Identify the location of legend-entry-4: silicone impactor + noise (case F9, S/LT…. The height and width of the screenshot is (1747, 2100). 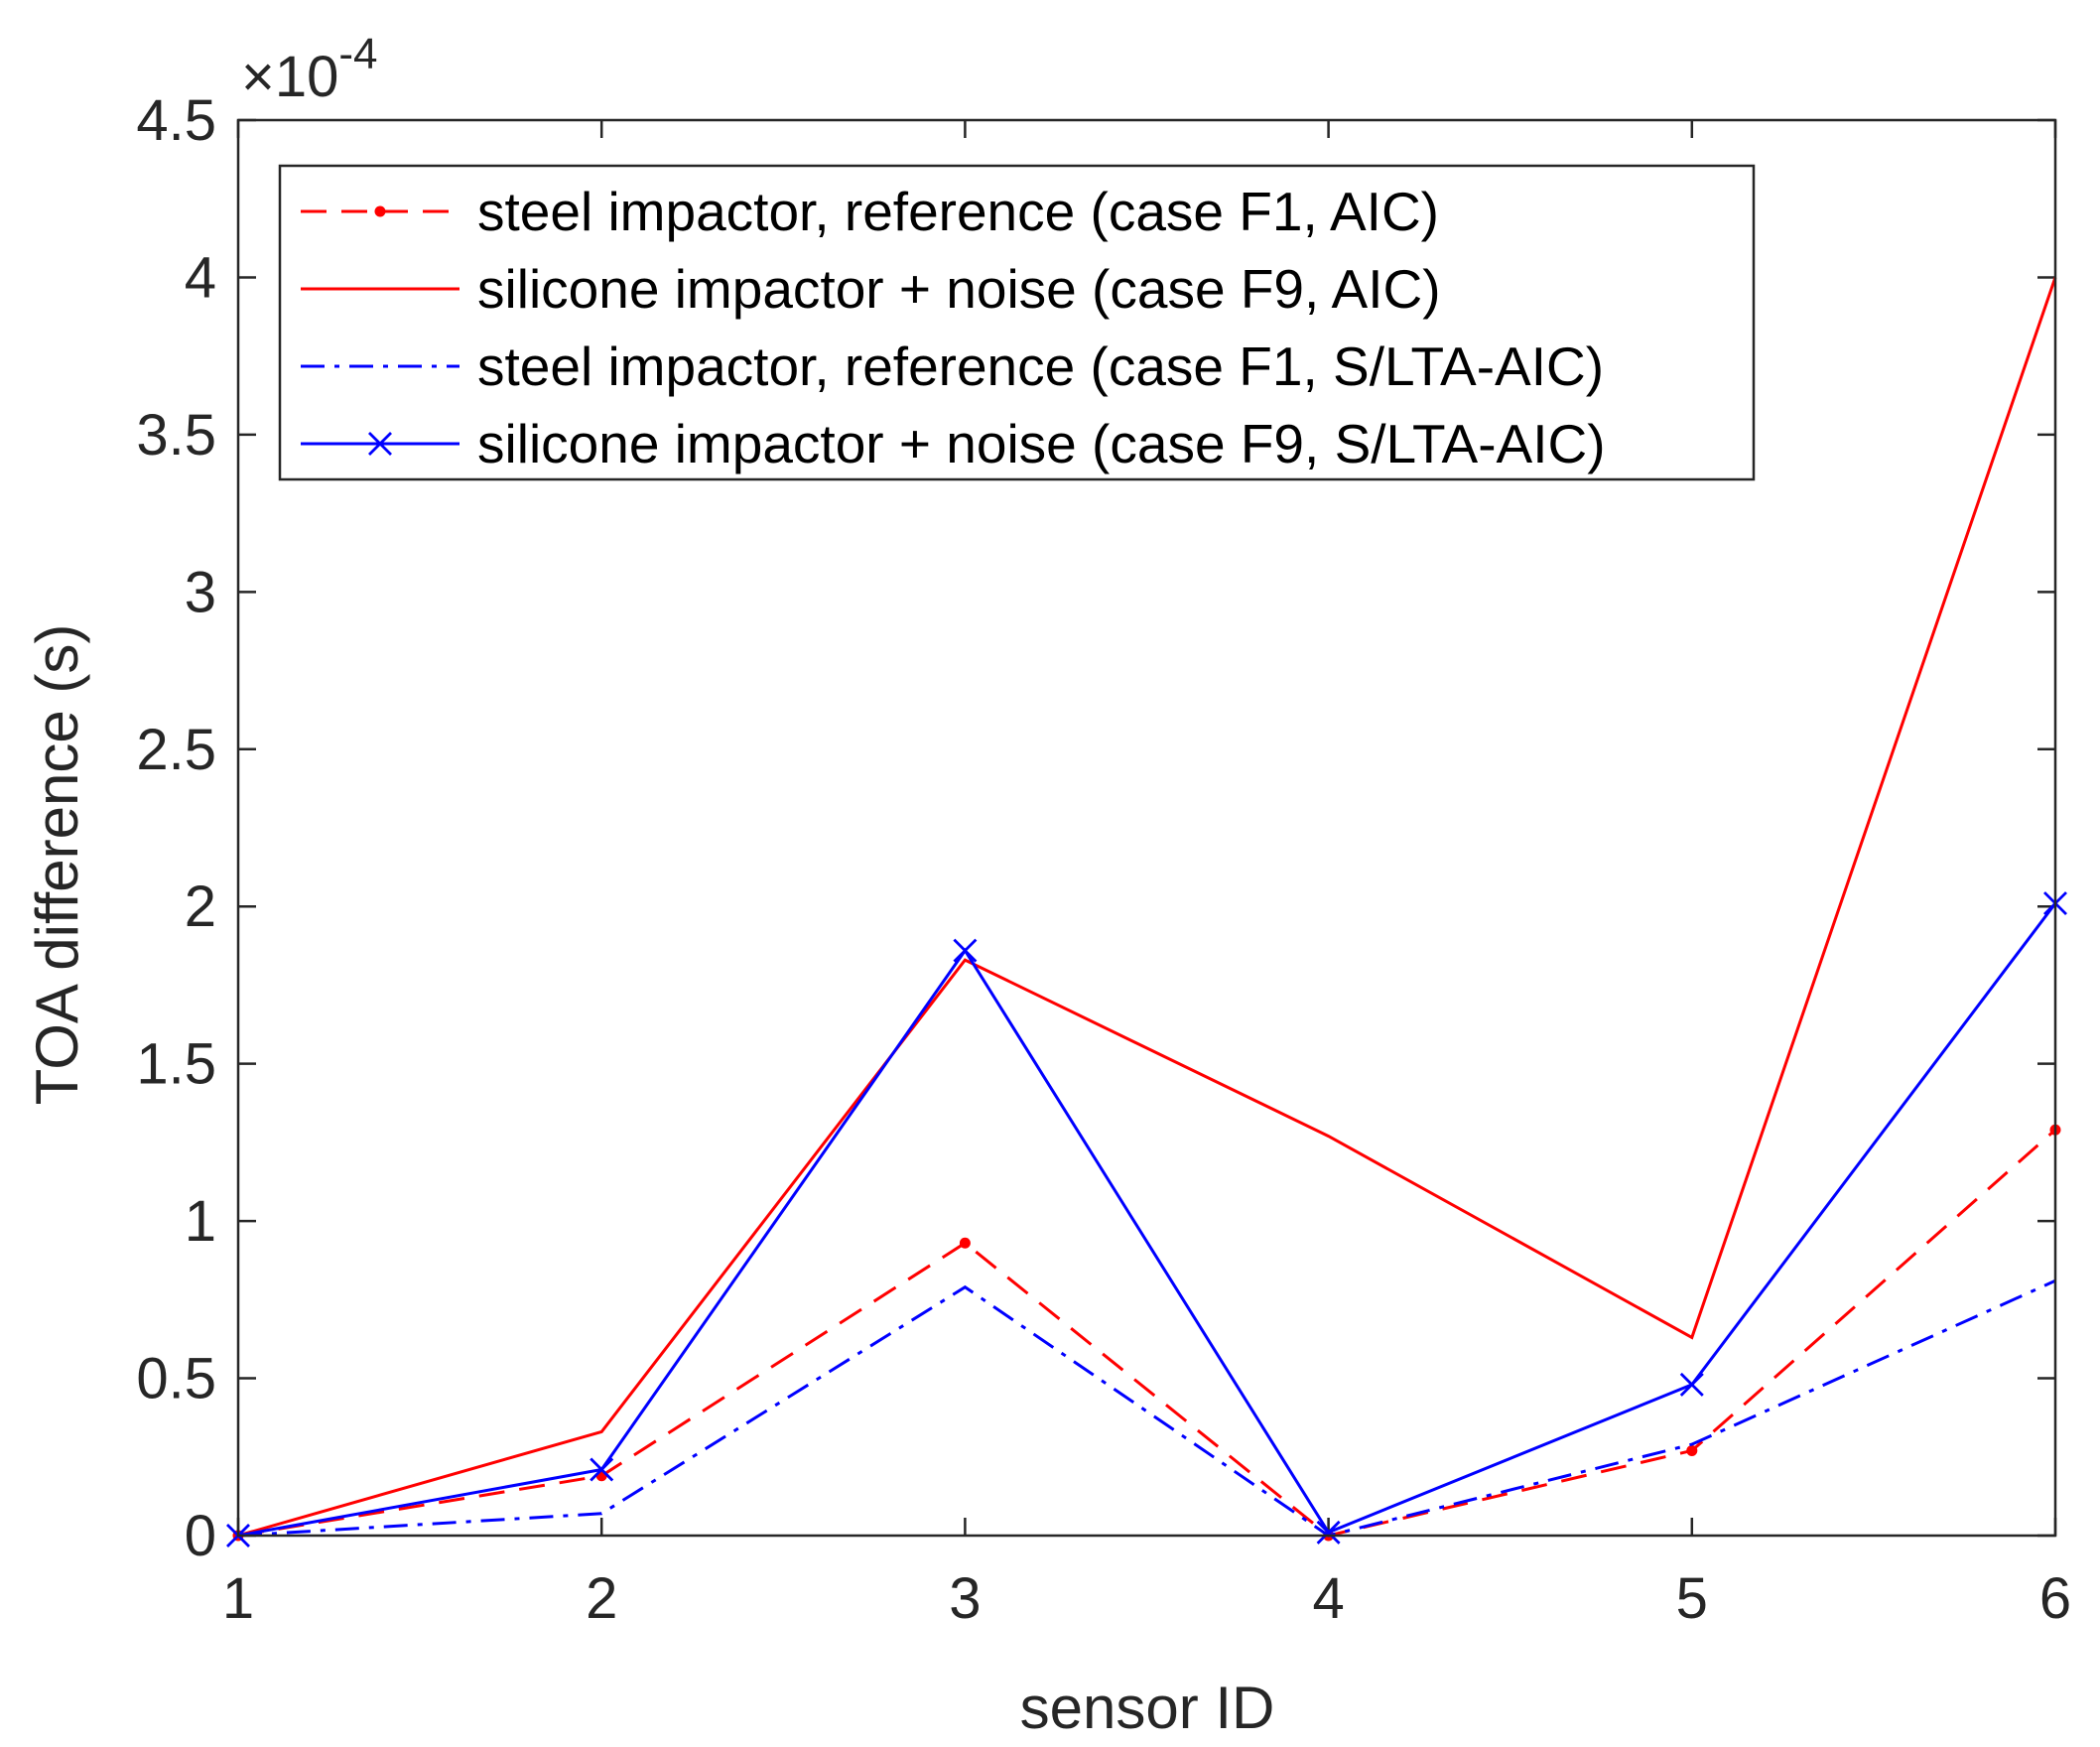
(1042, 443).